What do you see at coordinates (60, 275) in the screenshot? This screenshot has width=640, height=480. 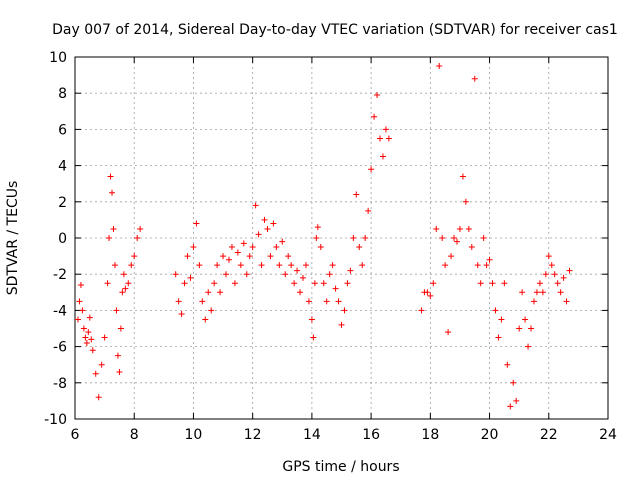 I see `y-tick-label: -2` at bounding box center [60, 275].